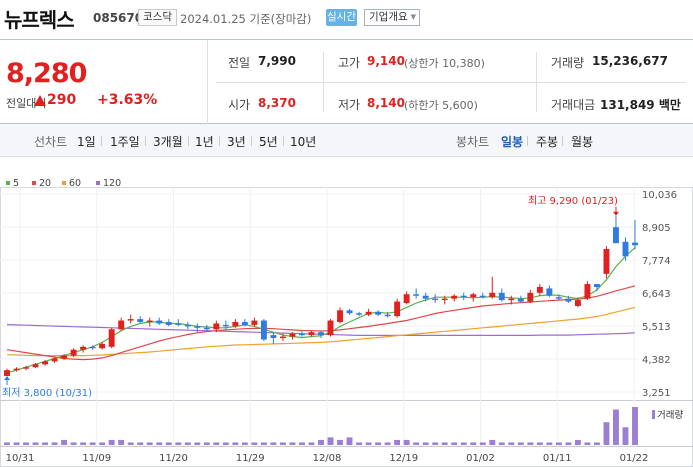 Image resolution: width=693 pixels, height=467 pixels. I want to click on y-tick-label: 3,251, so click(656, 393).